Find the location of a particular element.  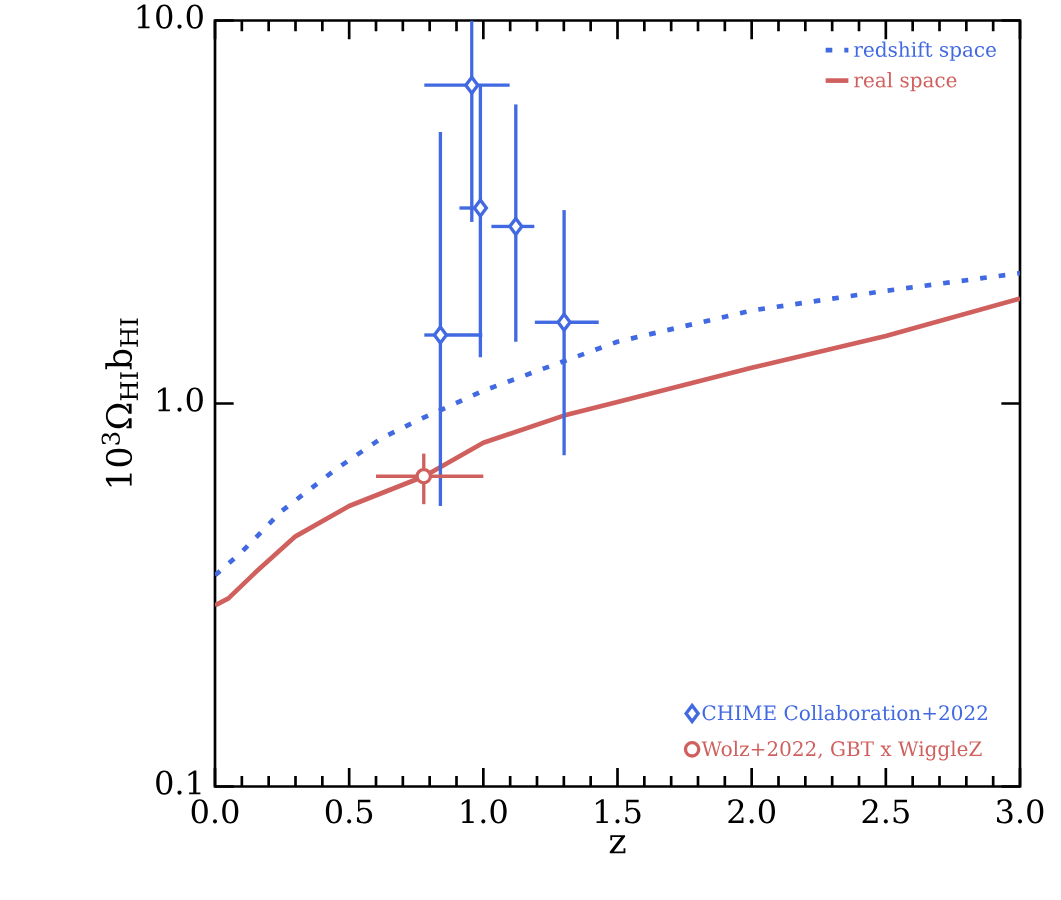

legend-label: redshift space is located at coordinates (925, 51).